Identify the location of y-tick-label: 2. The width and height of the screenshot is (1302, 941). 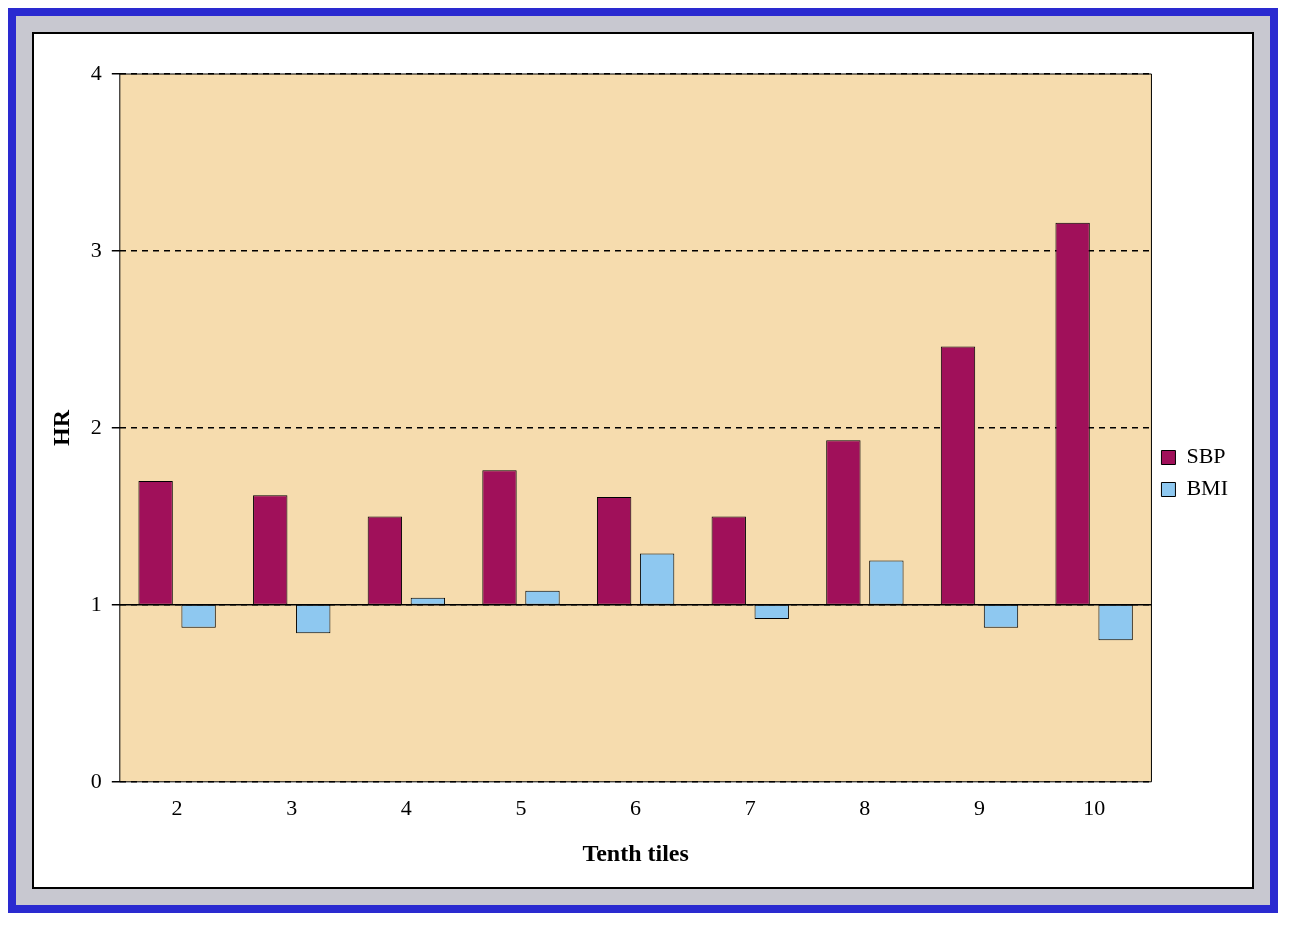
(96, 426).